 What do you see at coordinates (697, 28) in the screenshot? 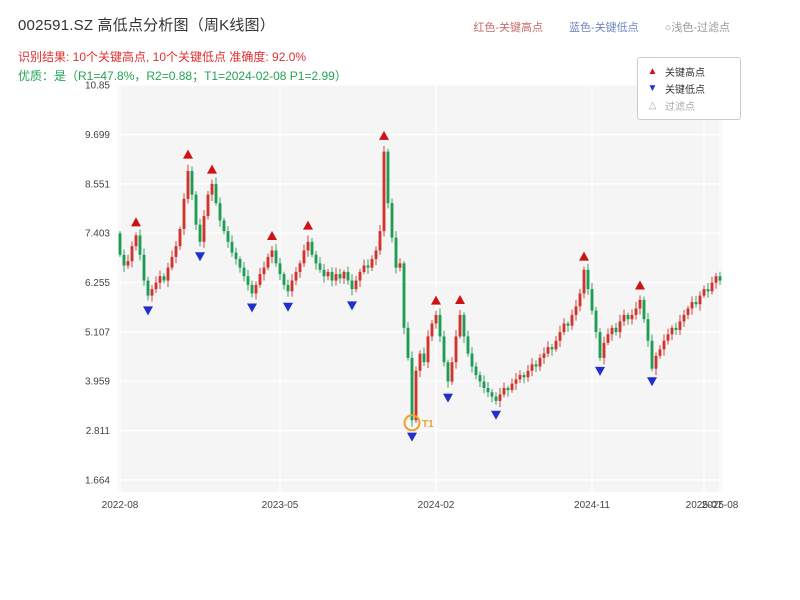
I see `header-legend-filtered: ○浅色-过滤点` at bounding box center [697, 28].